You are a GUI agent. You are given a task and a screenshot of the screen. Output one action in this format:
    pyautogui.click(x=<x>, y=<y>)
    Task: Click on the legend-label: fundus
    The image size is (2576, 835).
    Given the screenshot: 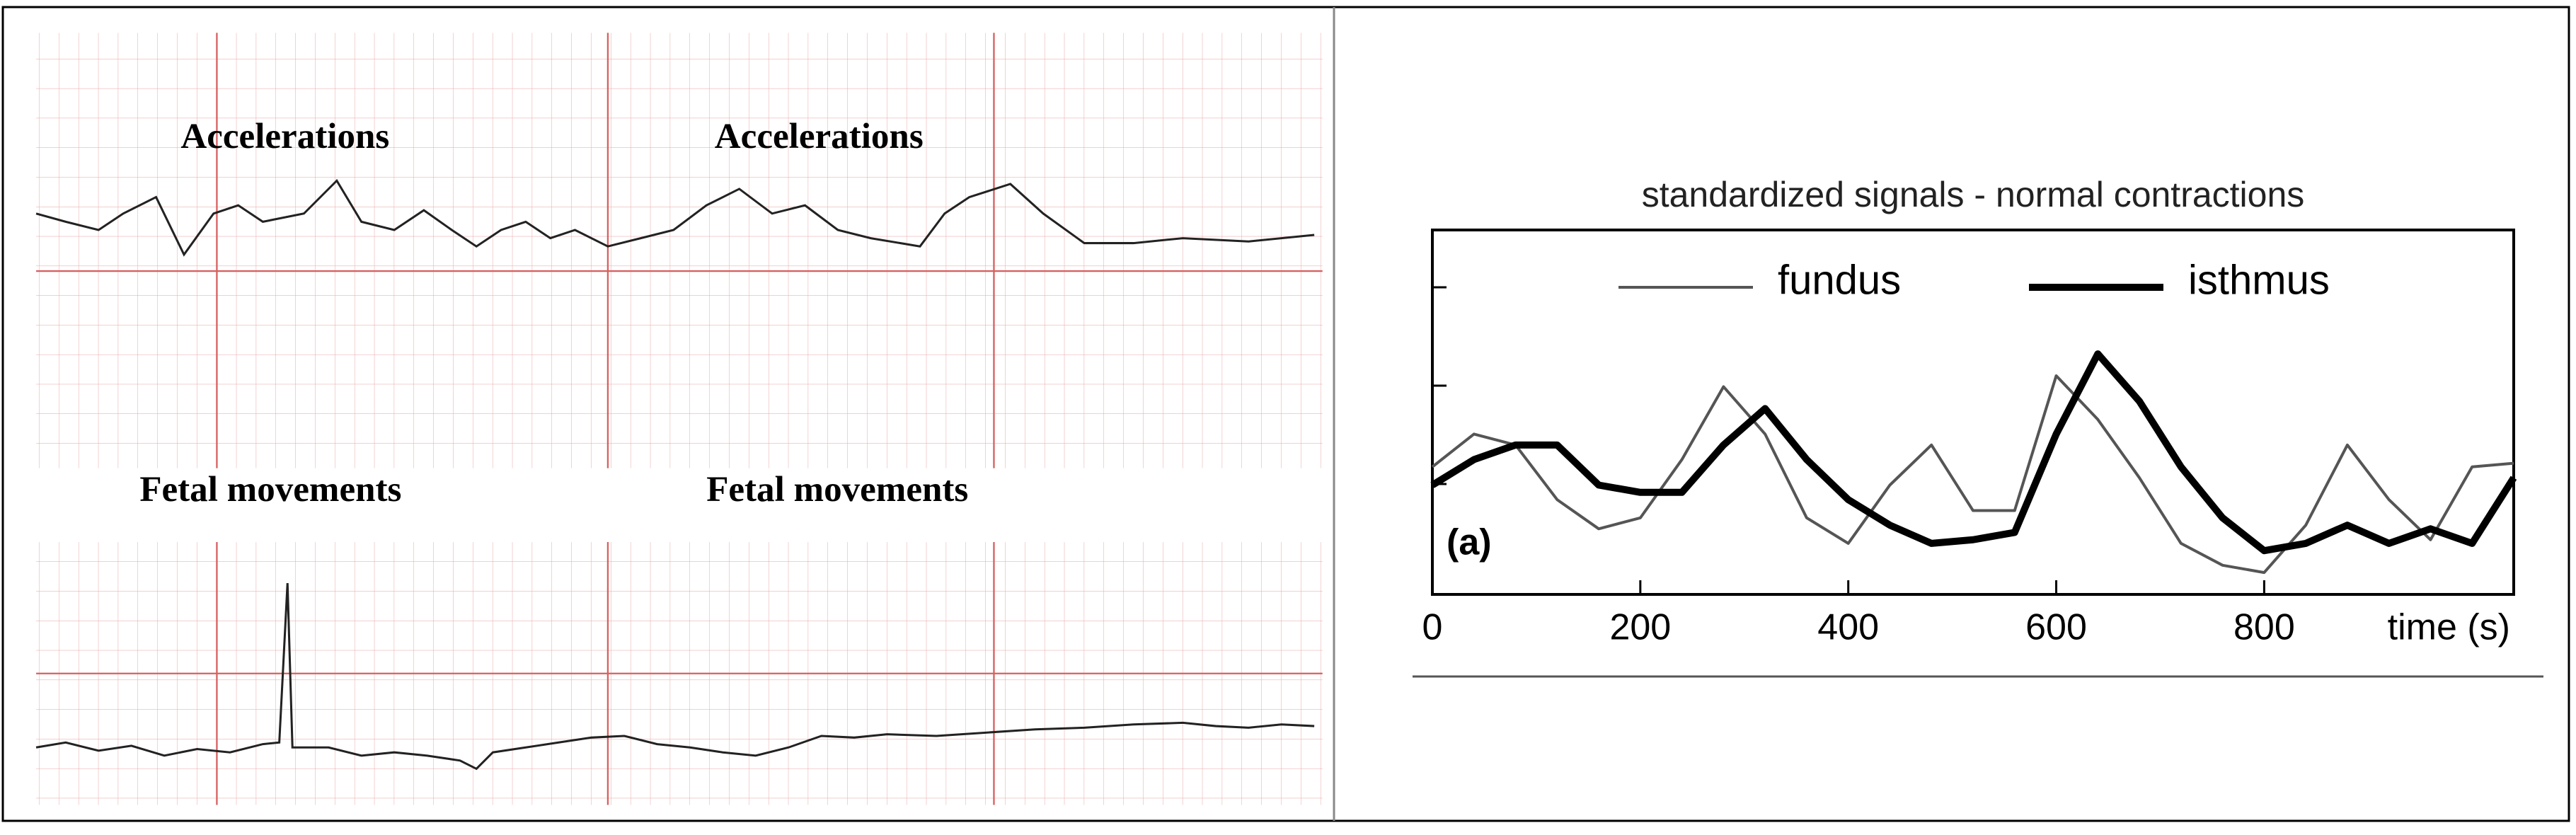 What is the action you would take?
    pyautogui.click(x=1839, y=280)
    